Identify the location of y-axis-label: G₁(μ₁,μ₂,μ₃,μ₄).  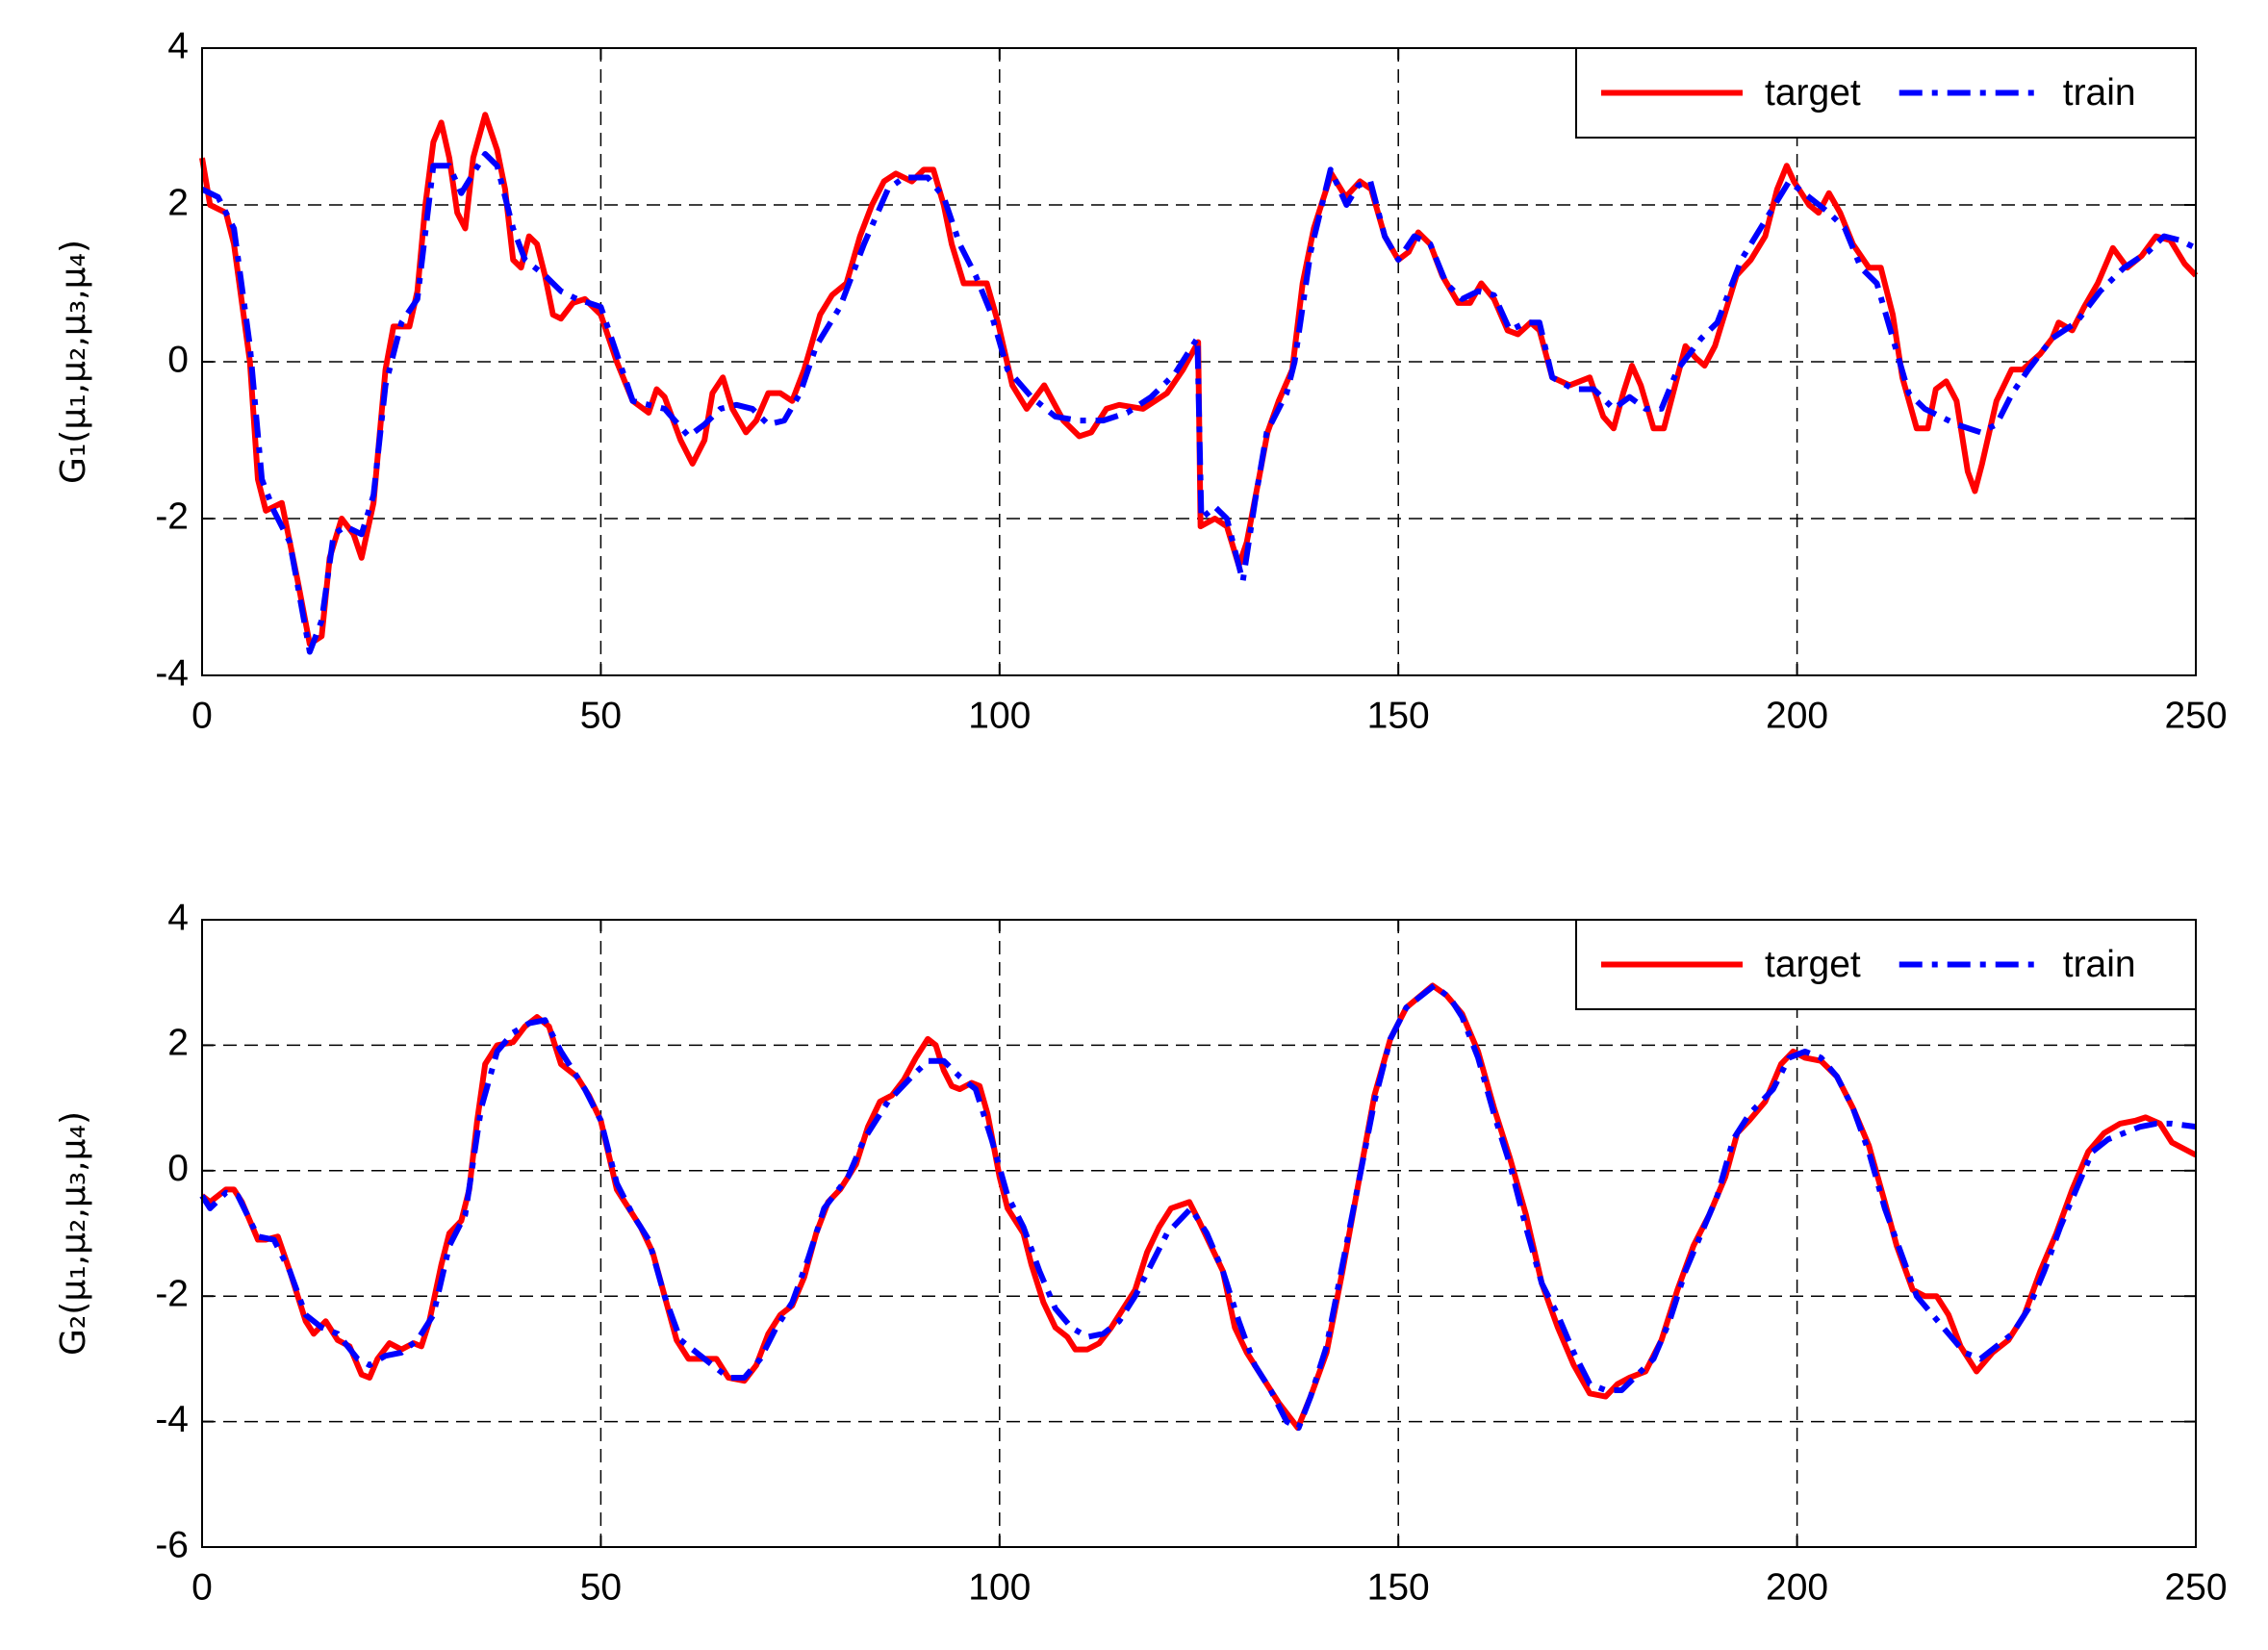
(73, 362).